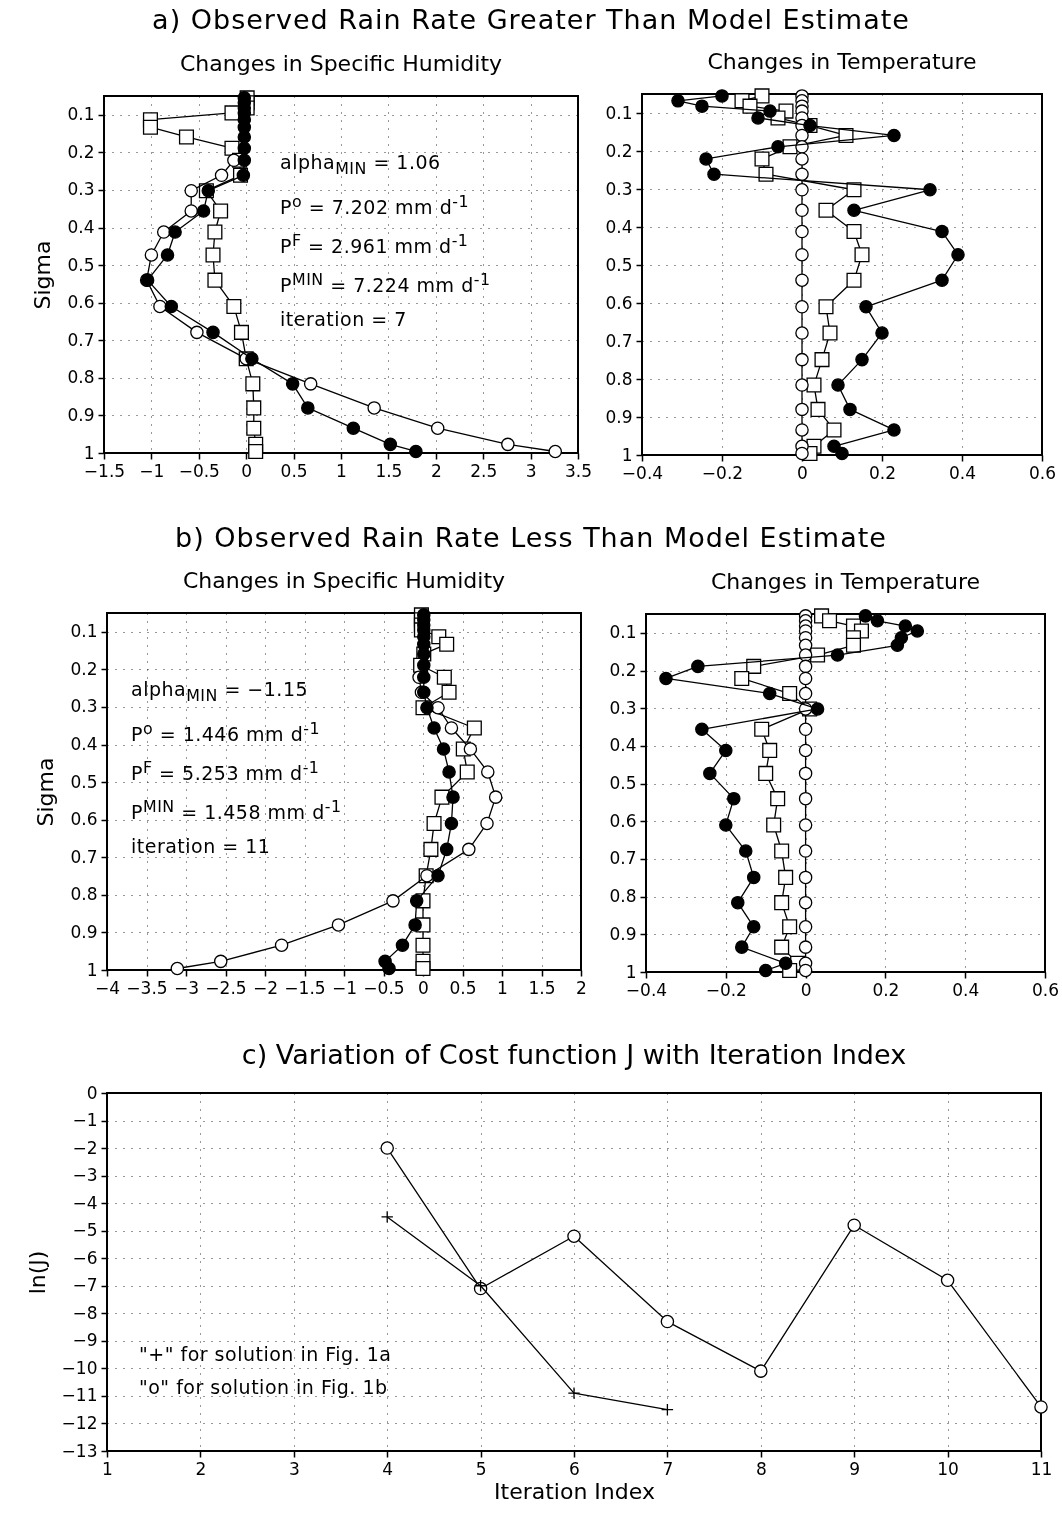 Image resolution: width=1062 pixels, height=1513 pixels. Describe the element at coordinates (463, 987) in the screenshot. I see `x-tick-label: 0.5` at that location.